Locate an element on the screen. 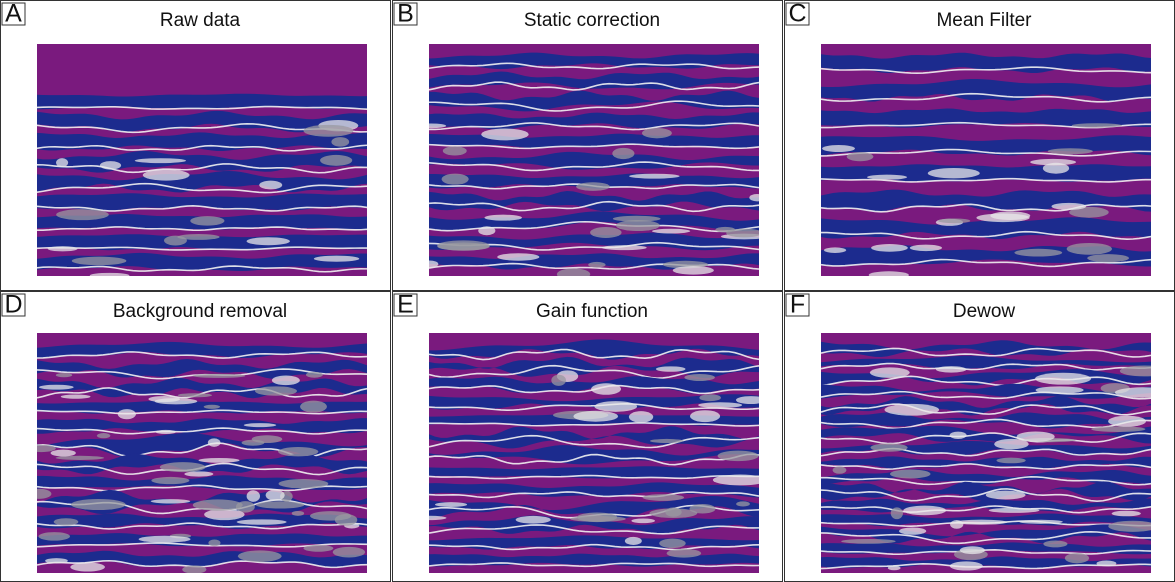  air-layer is located at coordinates (202, 68).